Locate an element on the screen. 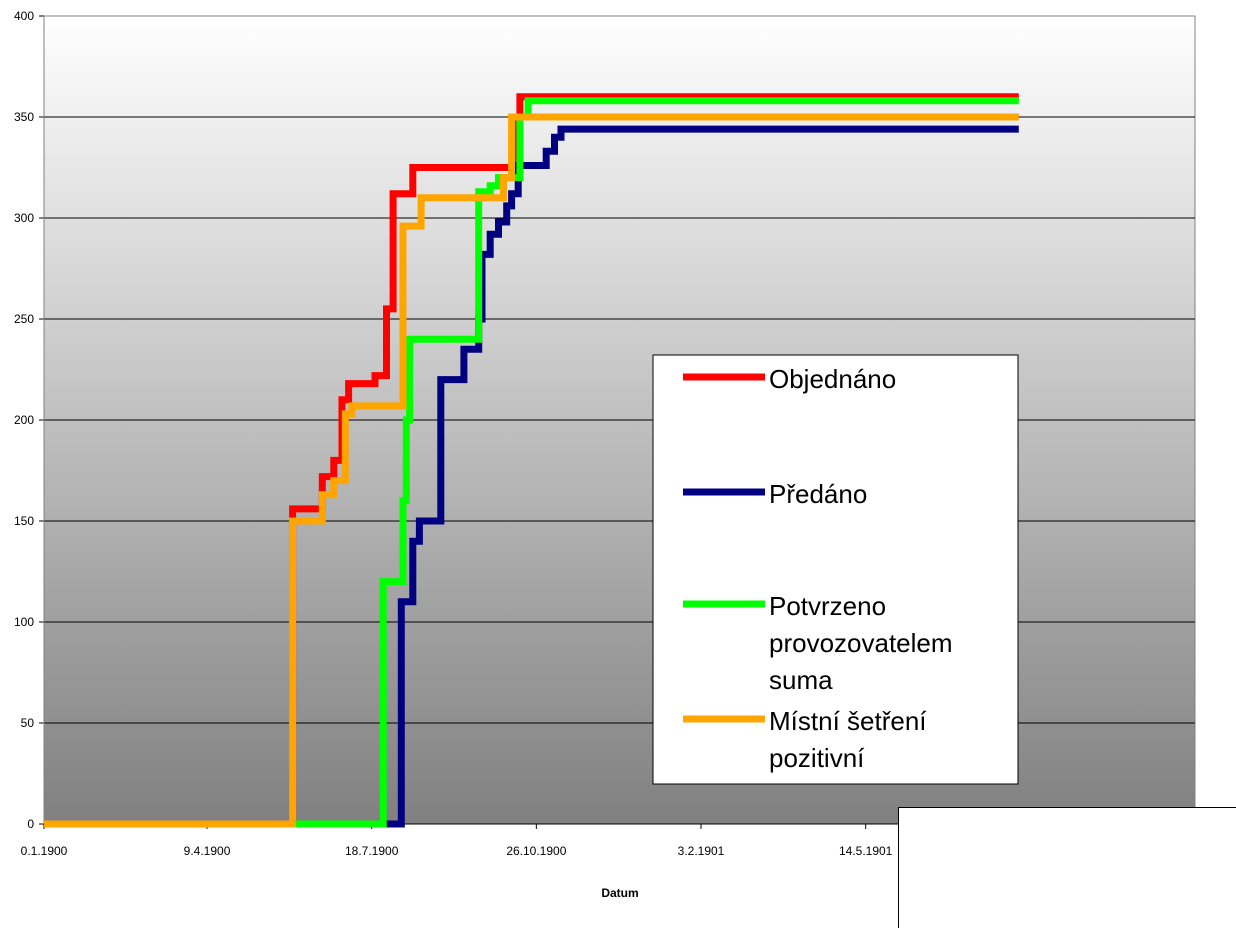 This screenshot has height=928, width=1236. x-tick-label: 18.7.1900 is located at coordinates (372, 851).